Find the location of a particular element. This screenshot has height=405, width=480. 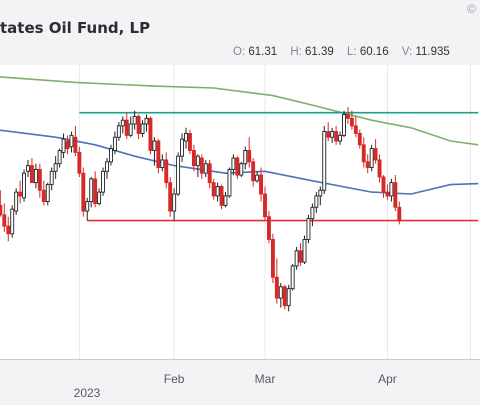

time-axis: Feb Mar Apr 2023 is located at coordinates (240, 382).